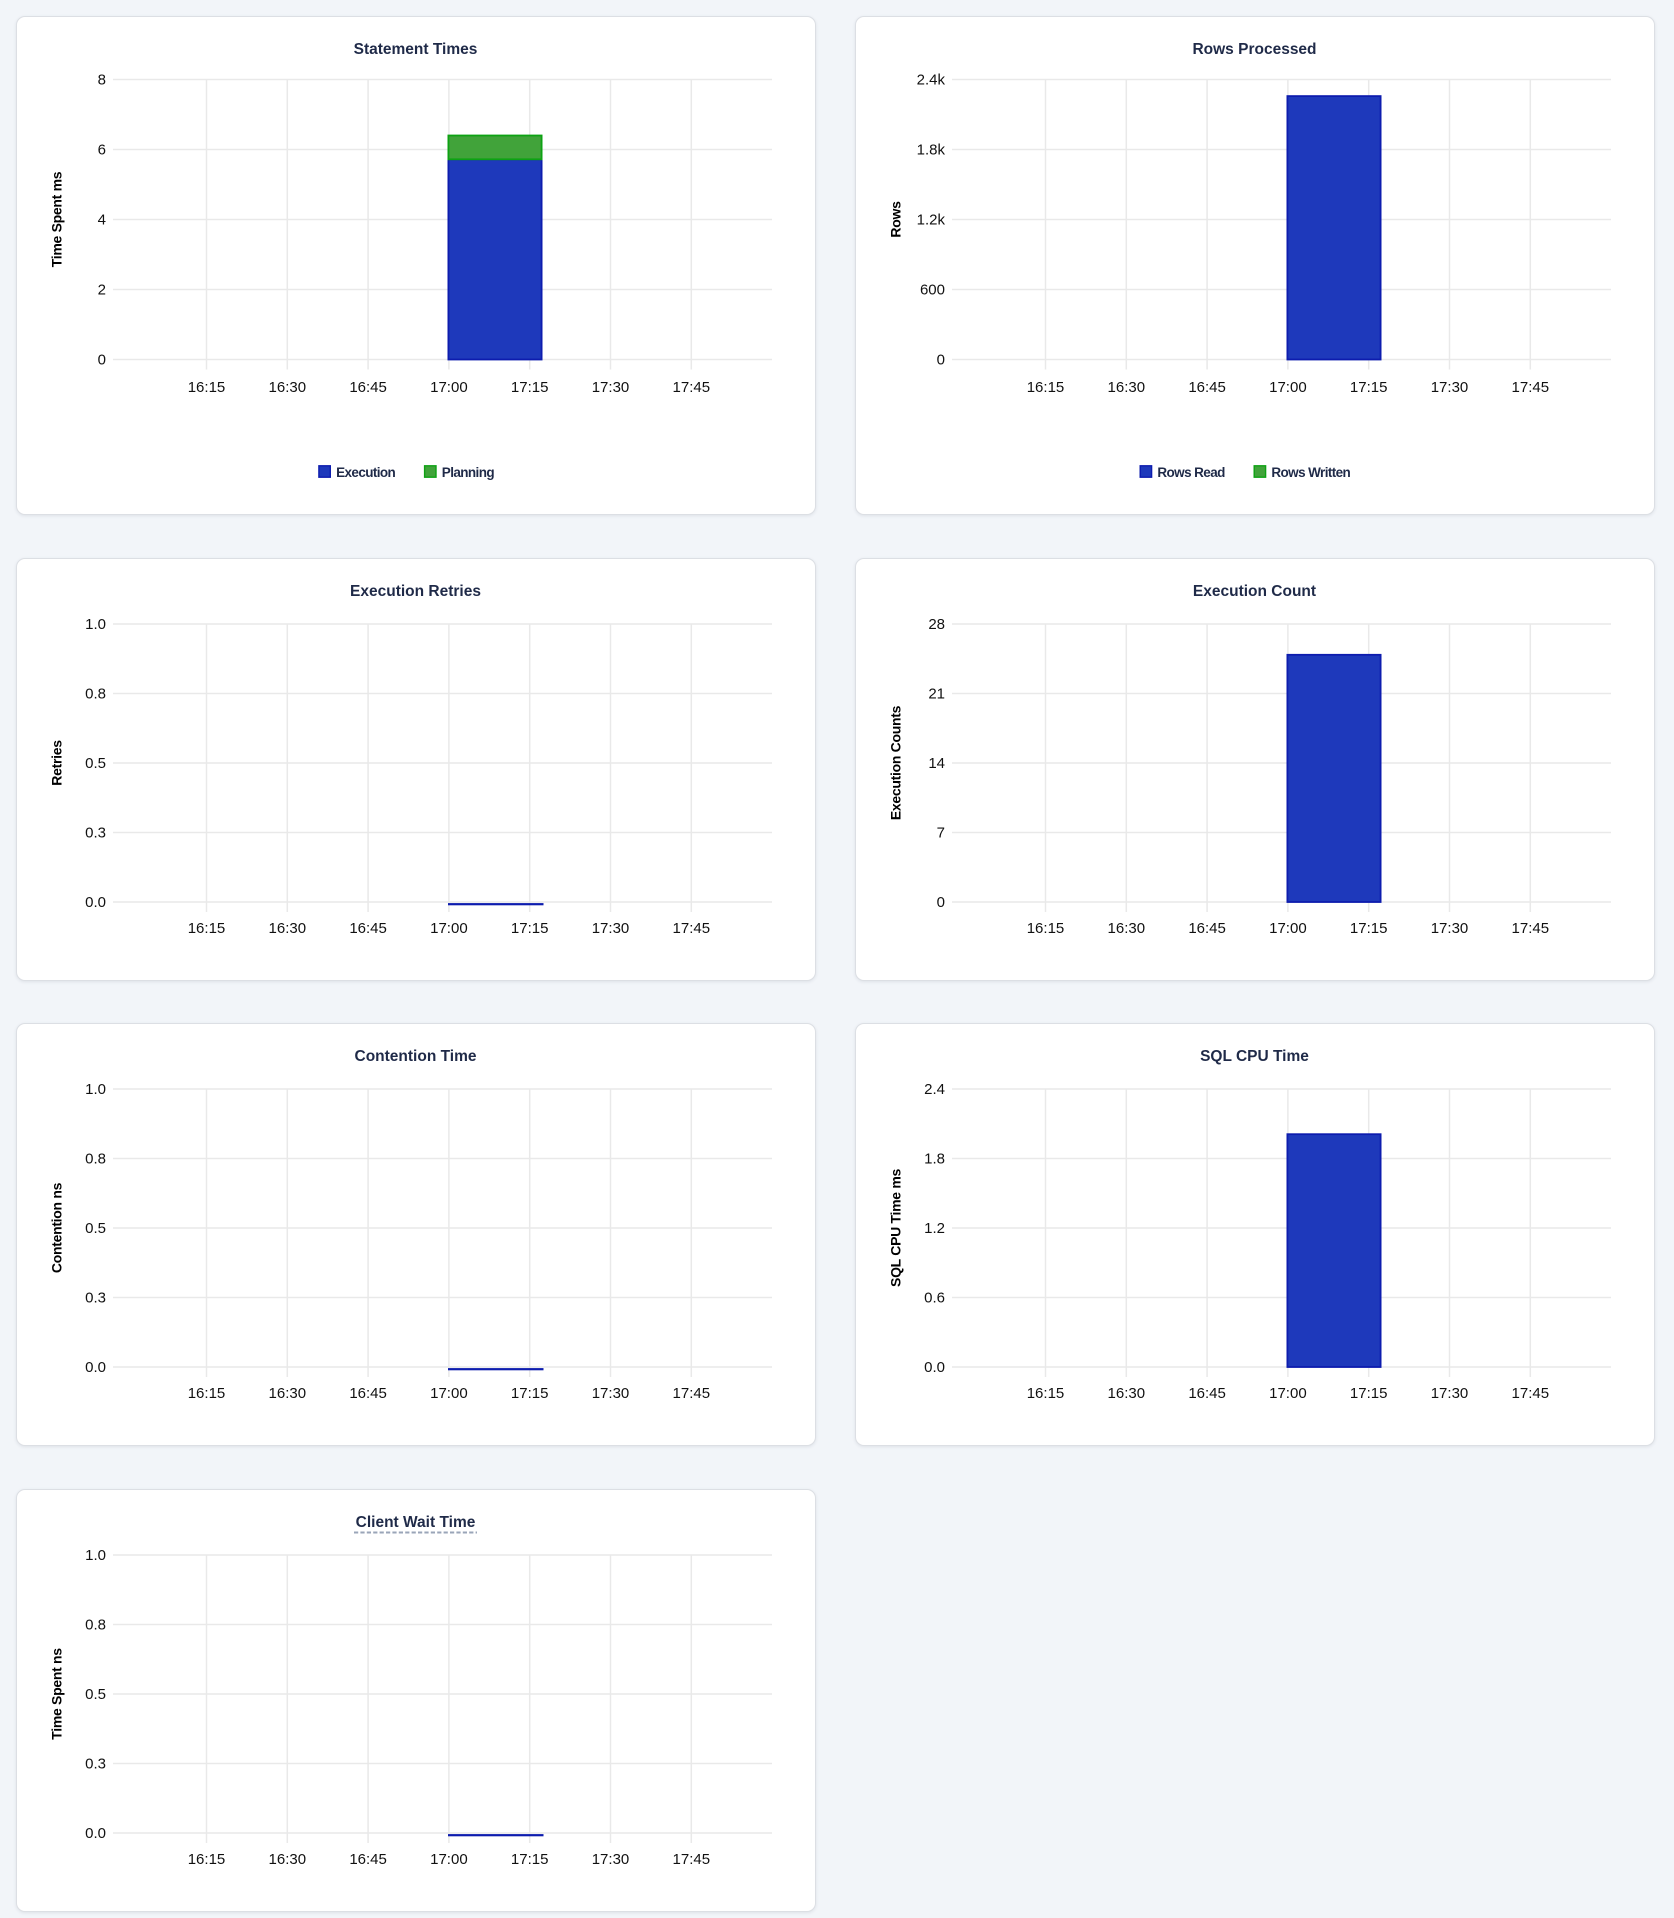 Image resolution: width=1674 pixels, height=1918 pixels. What do you see at coordinates (931, 220) in the screenshot?
I see `svg-text: 1.2k` at bounding box center [931, 220].